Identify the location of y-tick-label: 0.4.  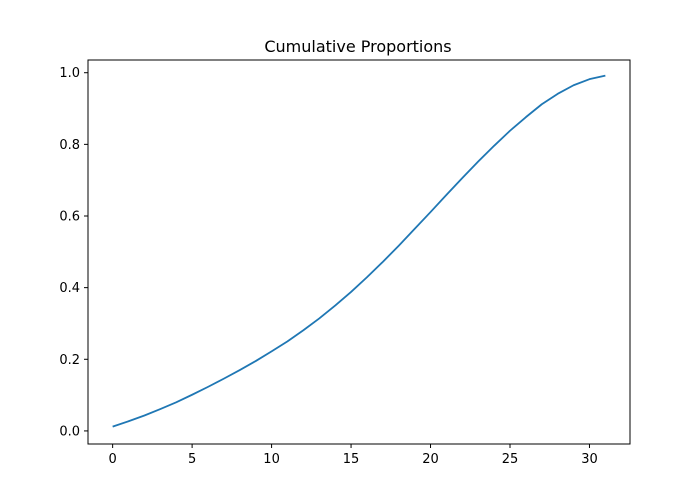
(69, 288).